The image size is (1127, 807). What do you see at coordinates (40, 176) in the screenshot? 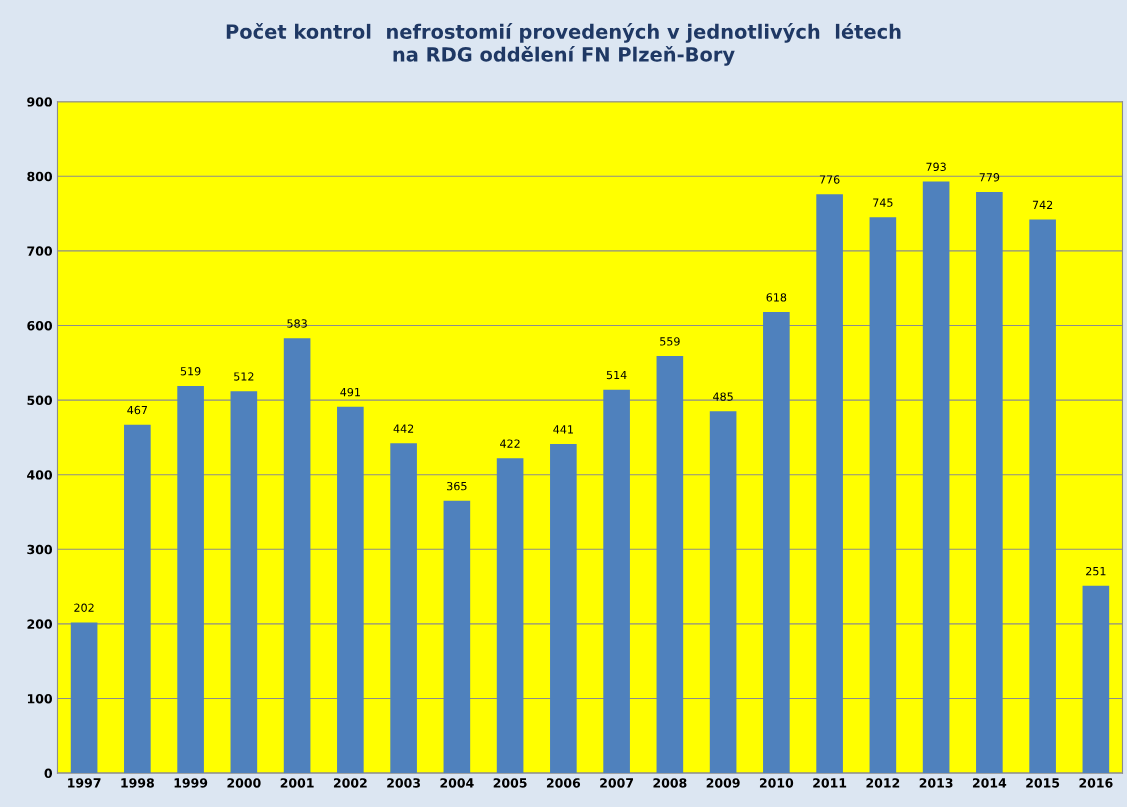
I see `y-tick-label: 800` at bounding box center [40, 176].